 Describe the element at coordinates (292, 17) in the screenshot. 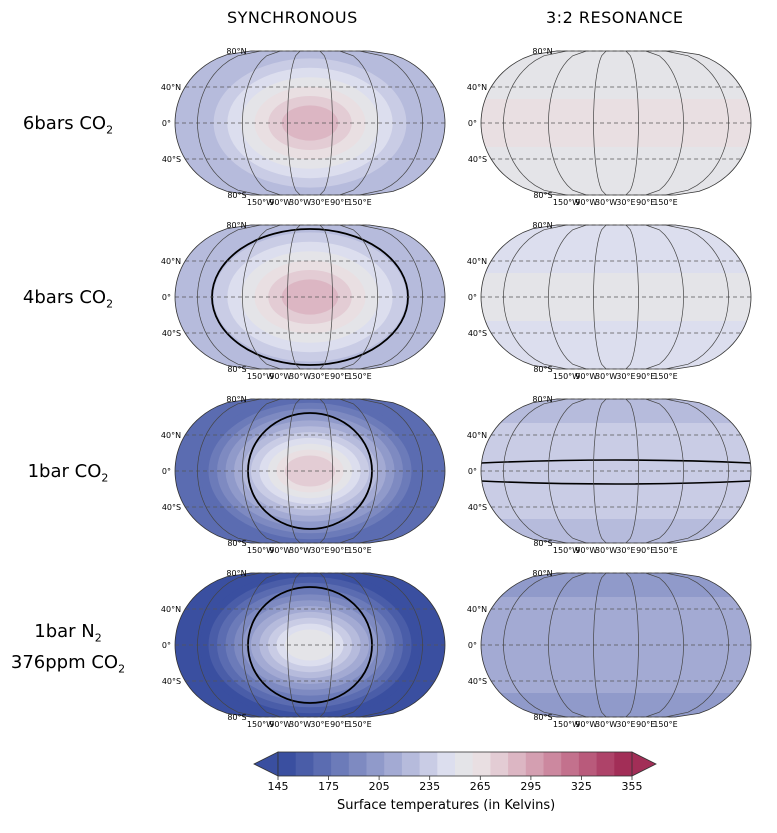

I see `column-title-synchronous: SYNCHRONOUS` at that location.